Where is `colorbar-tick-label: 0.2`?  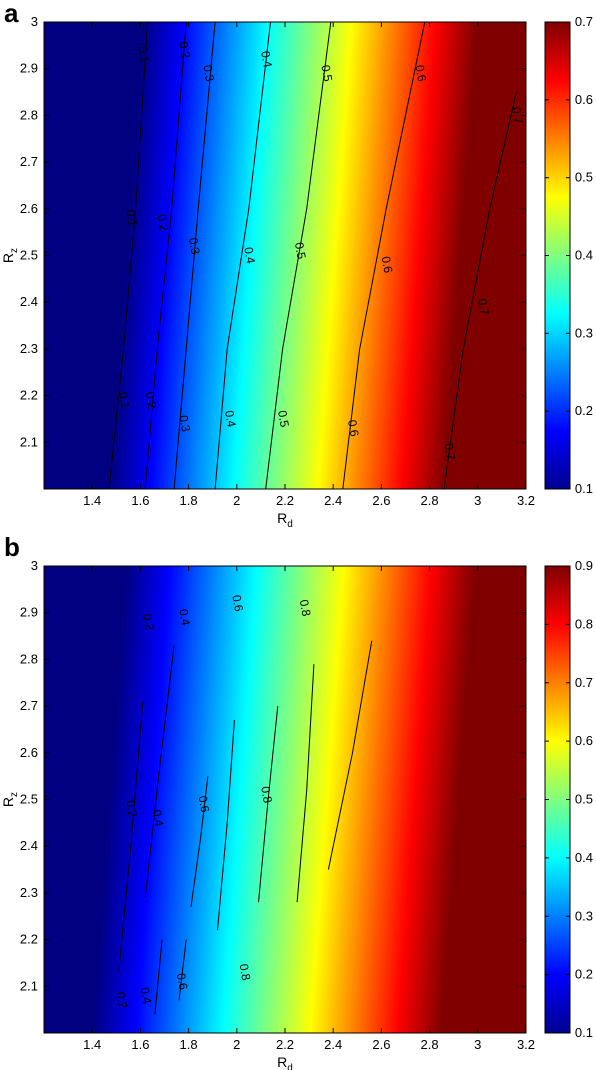 colorbar-tick-label: 0.2 is located at coordinates (584, 974).